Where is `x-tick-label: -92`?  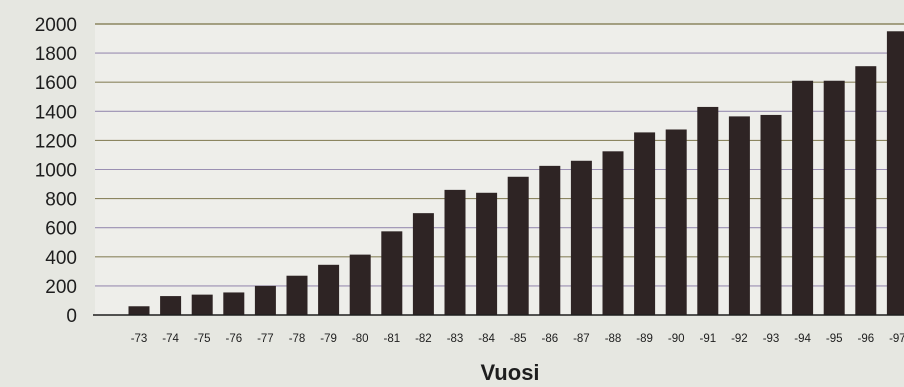
x-tick-label: -92 is located at coordinates (739, 339).